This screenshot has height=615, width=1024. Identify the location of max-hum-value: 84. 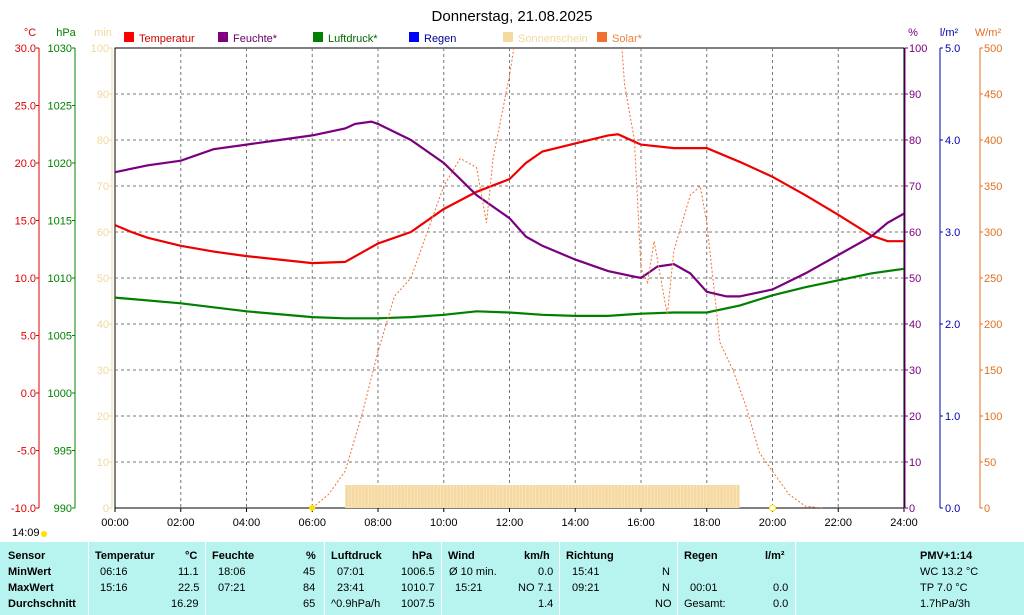
(309, 588).